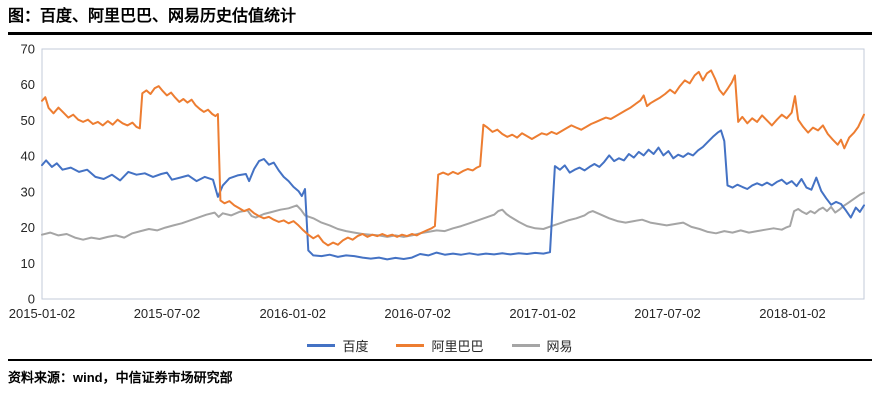 The width and height of the screenshot is (880, 402). Describe the element at coordinates (28, 263) in the screenshot. I see `y-axis-tick-label: 10` at that location.